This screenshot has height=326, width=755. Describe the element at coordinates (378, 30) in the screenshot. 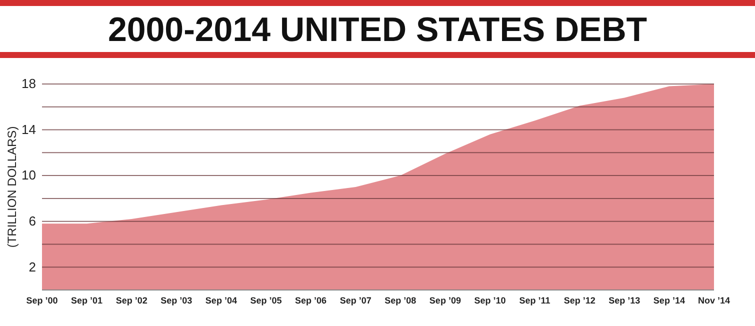

I see `chart-title: 2000-2014 UNITED STATES DEBT` at that location.